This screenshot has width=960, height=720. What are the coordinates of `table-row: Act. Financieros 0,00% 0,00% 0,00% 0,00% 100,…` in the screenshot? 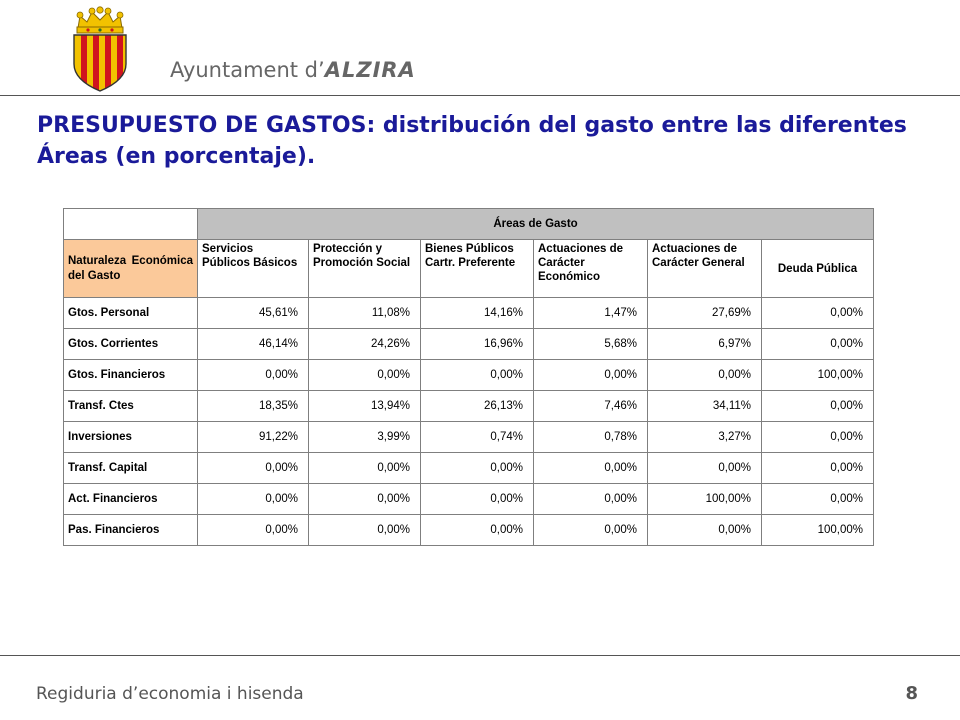 It's located at (468, 499).